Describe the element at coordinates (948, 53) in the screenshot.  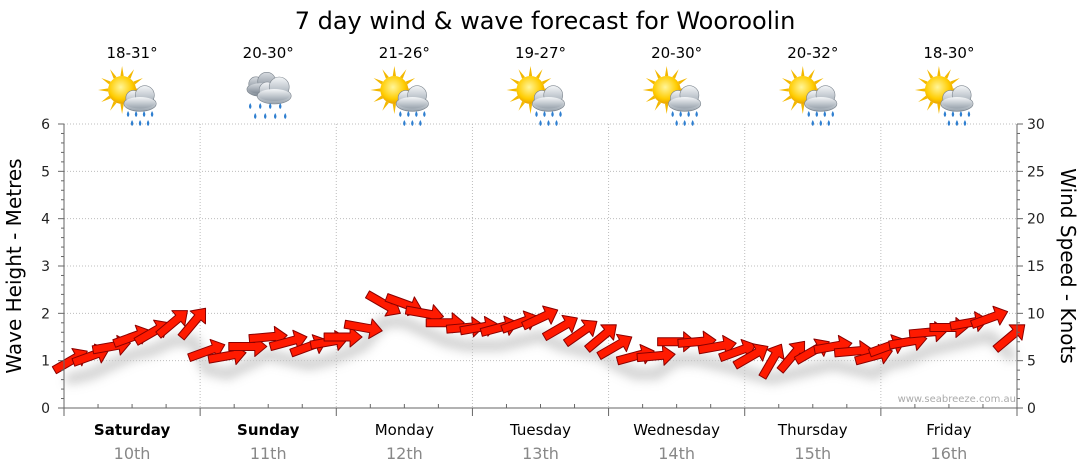
I see `day-temp-range: 18-30°` at that location.